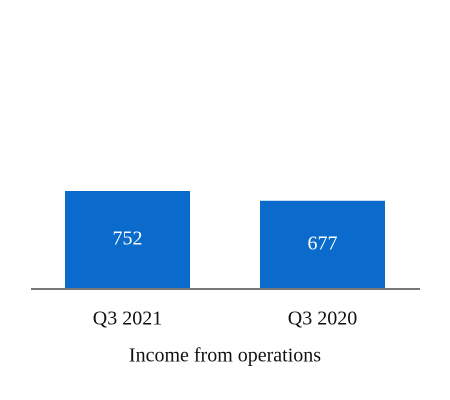  Describe the element at coordinates (127, 319) in the screenshot. I see `x-tick-label: Q3 2021` at that location.